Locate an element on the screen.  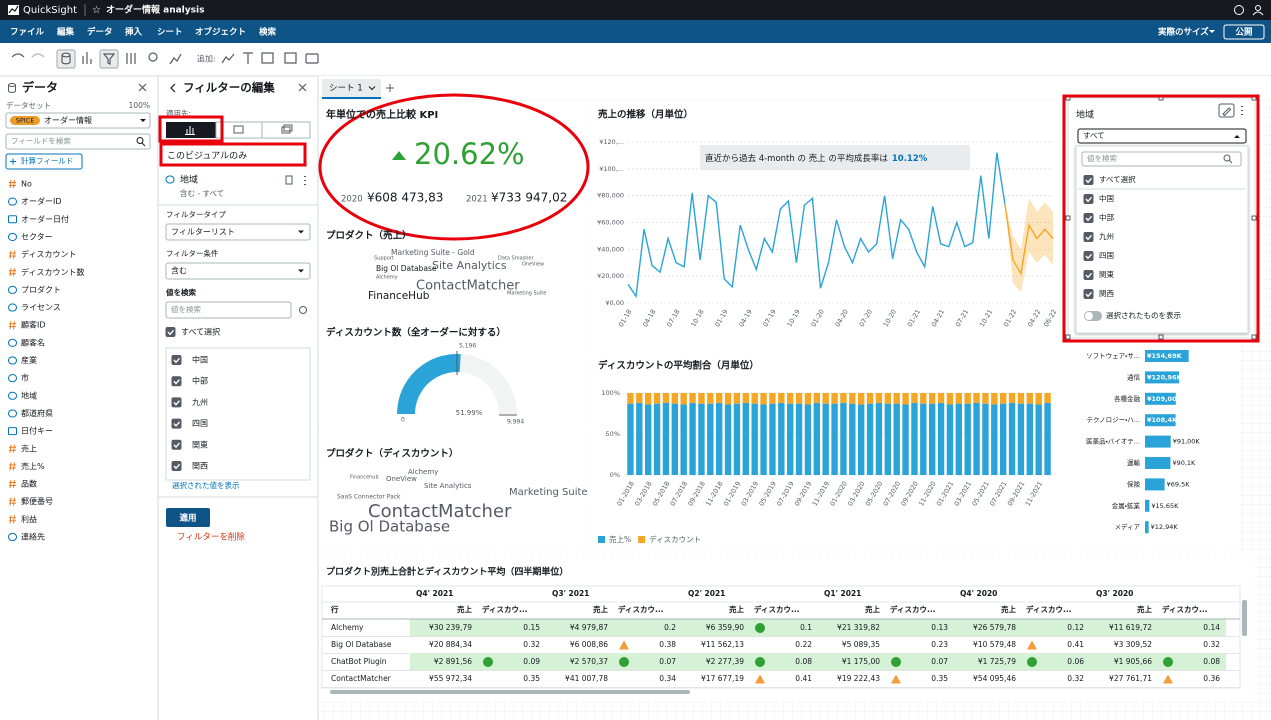
v-scrollbar is located at coordinates (1244, 618).